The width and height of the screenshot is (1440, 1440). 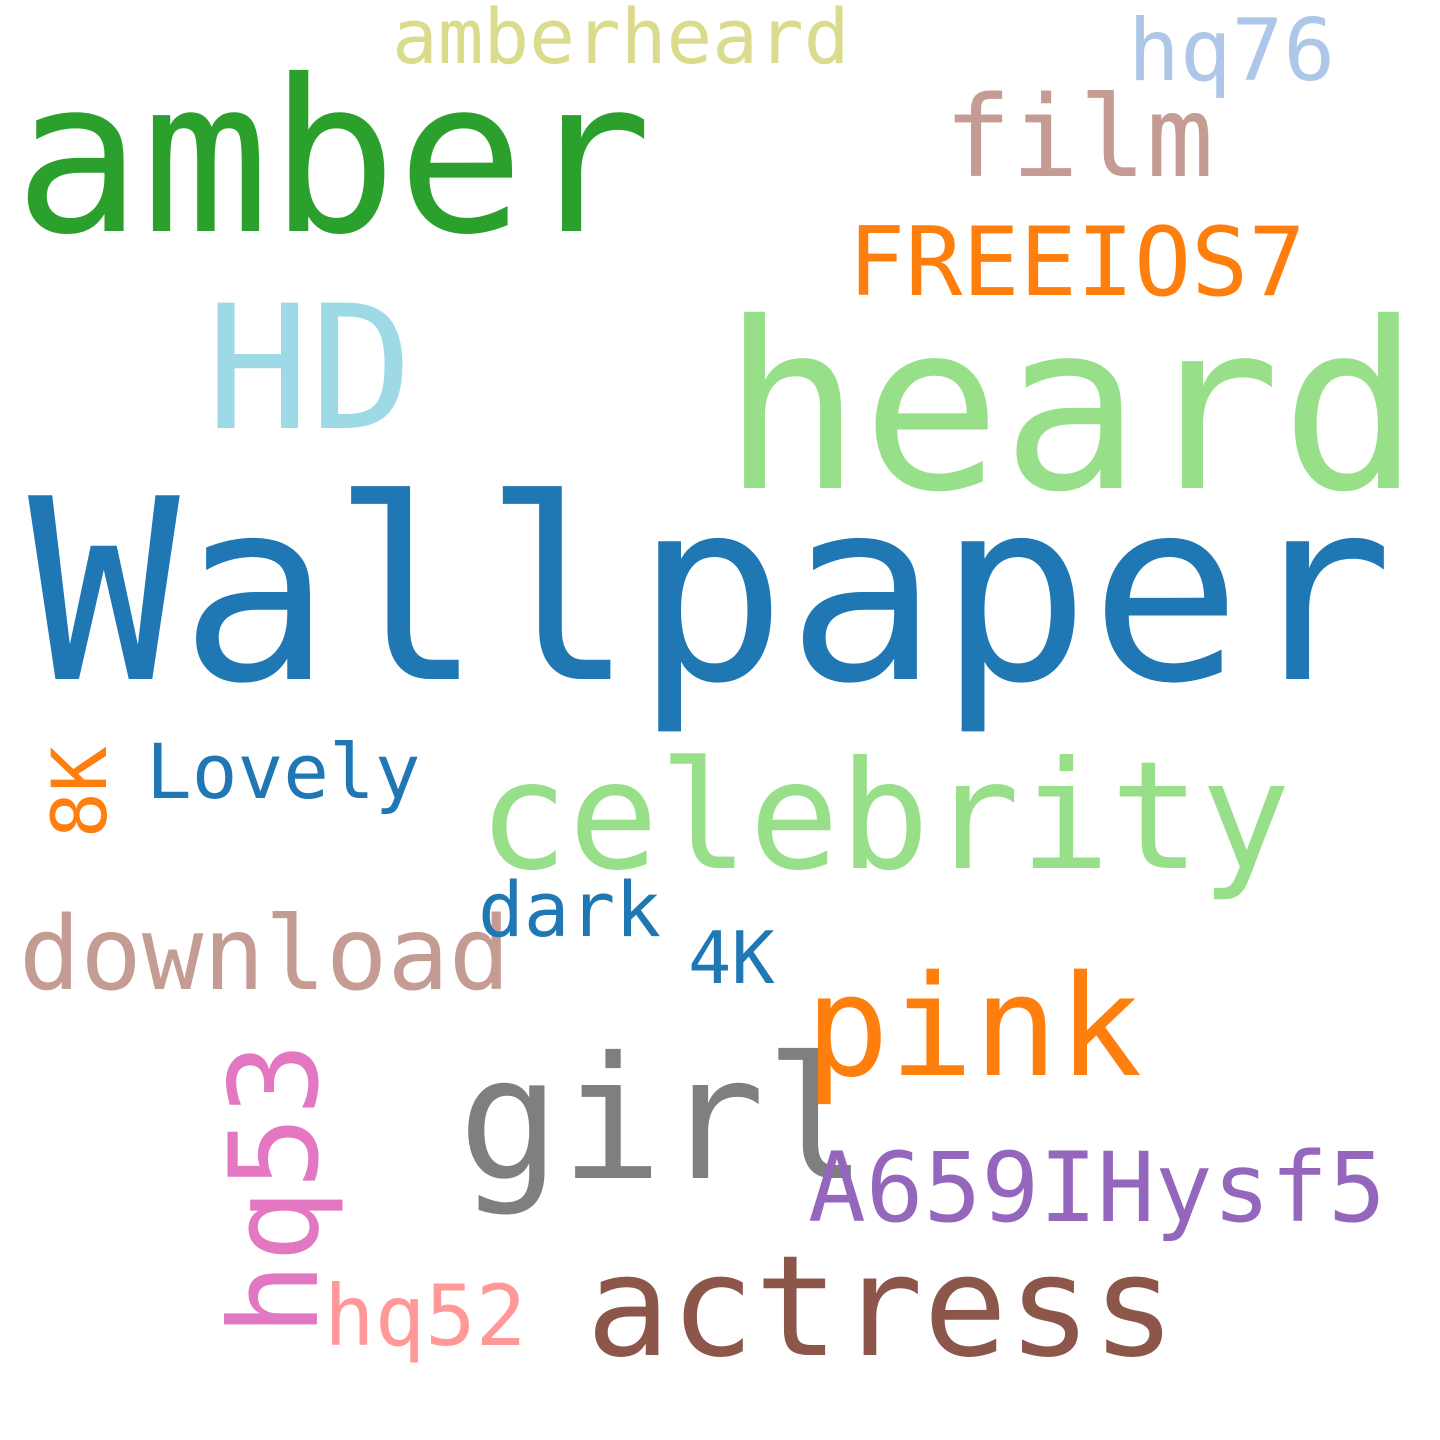 What do you see at coordinates (283, 771) in the screenshot?
I see `word-lovely: Lovely` at bounding box center [283, 771].